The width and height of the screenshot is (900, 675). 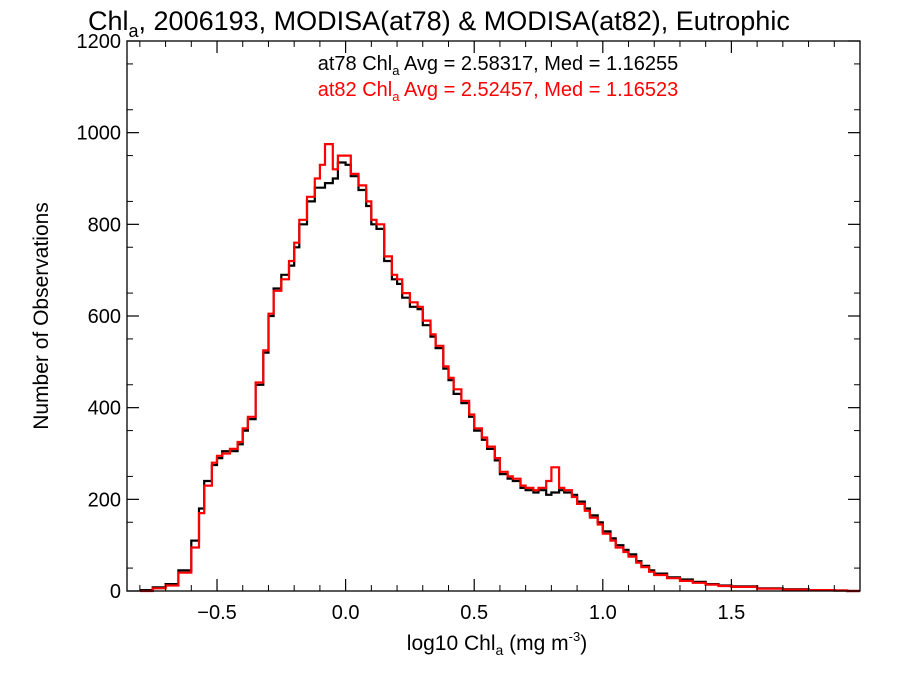 What do you see at coordinates (500, 650) in the screenshot?
I see `x-axis-label-subscript: a` at bounding box center [500, 650].